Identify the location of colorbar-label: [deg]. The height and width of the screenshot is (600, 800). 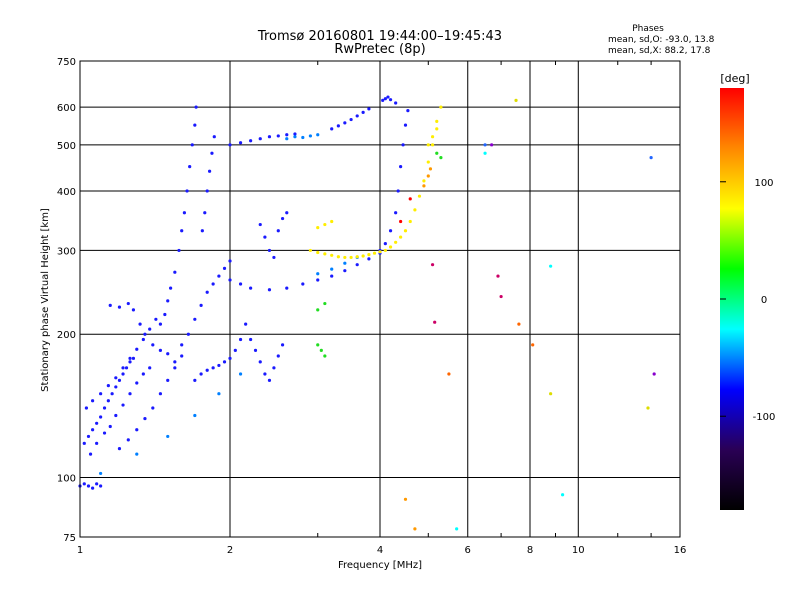
(734, 78).